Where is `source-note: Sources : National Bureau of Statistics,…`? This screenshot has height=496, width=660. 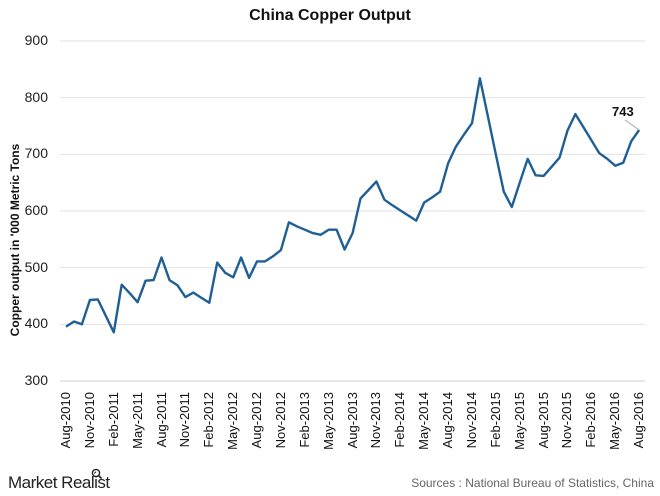
source-note: Sources : National Bureau of Statistics,… is located at coordinates (532, 483).